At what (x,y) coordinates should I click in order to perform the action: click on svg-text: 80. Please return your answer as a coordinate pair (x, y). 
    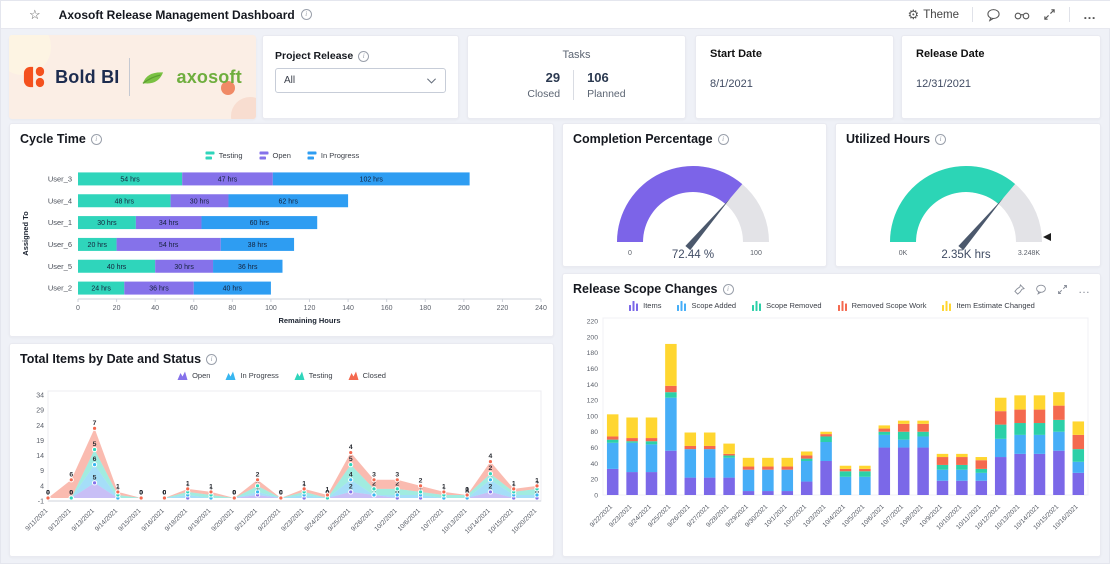
    Looking at the image, I should click on (232, 308).